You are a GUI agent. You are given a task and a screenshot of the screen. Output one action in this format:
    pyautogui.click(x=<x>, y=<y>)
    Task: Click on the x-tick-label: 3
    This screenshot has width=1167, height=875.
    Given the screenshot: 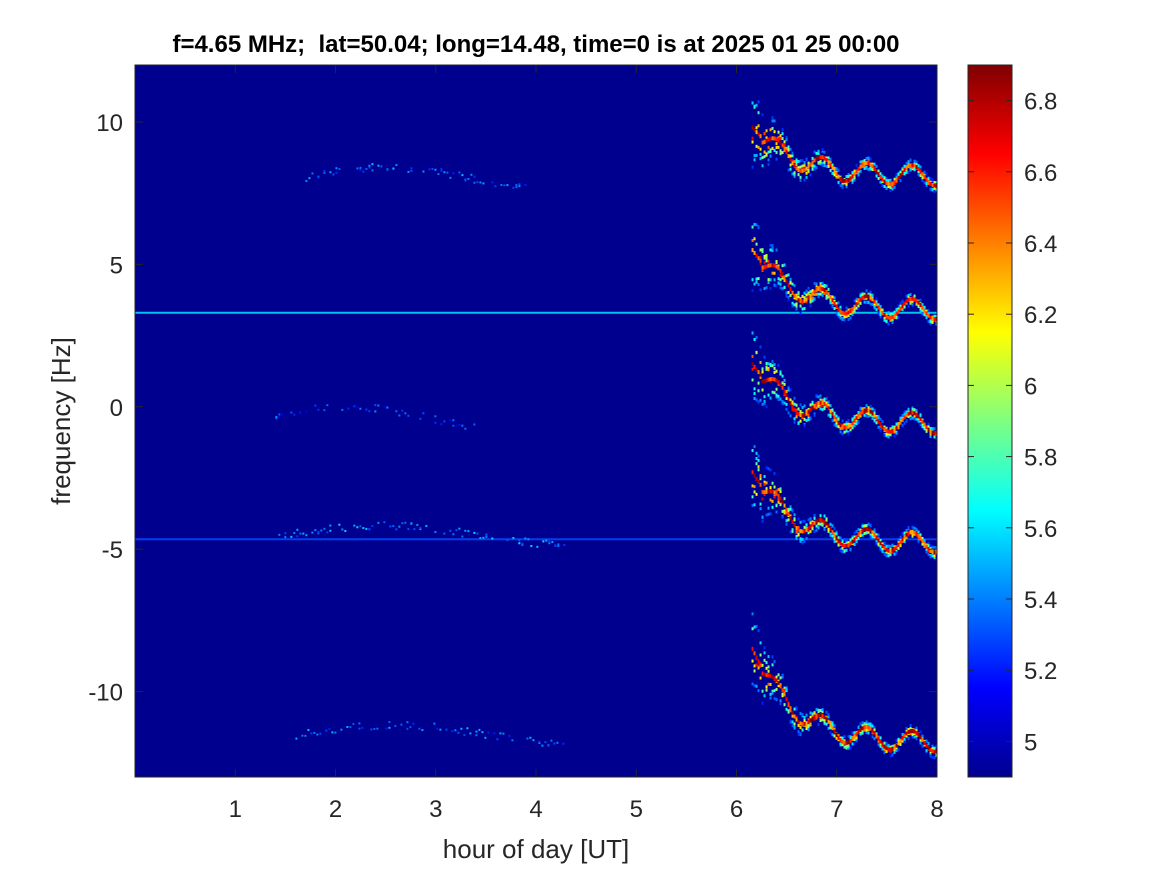 What is the action you would take?
    pyautogui.click(x=435, y=809)
    